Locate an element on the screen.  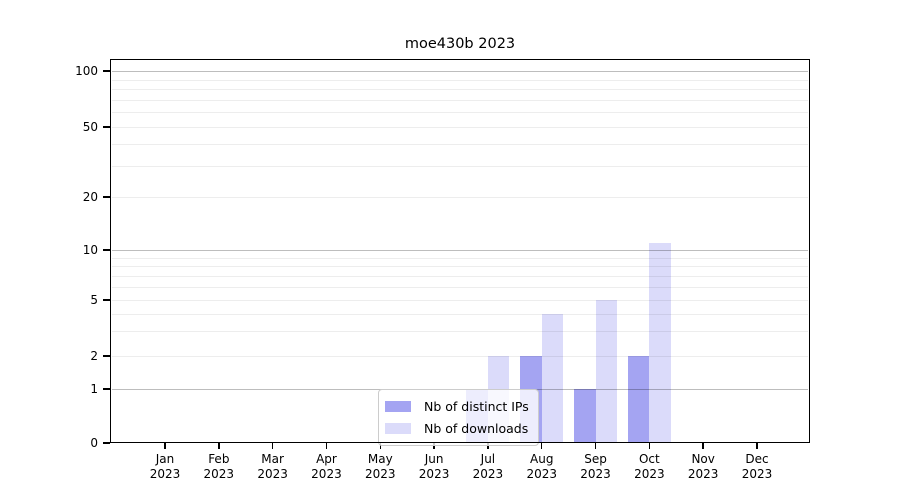
legend: Nb of distinct IPs Nb of downloads is located at coordinates (458, 417).